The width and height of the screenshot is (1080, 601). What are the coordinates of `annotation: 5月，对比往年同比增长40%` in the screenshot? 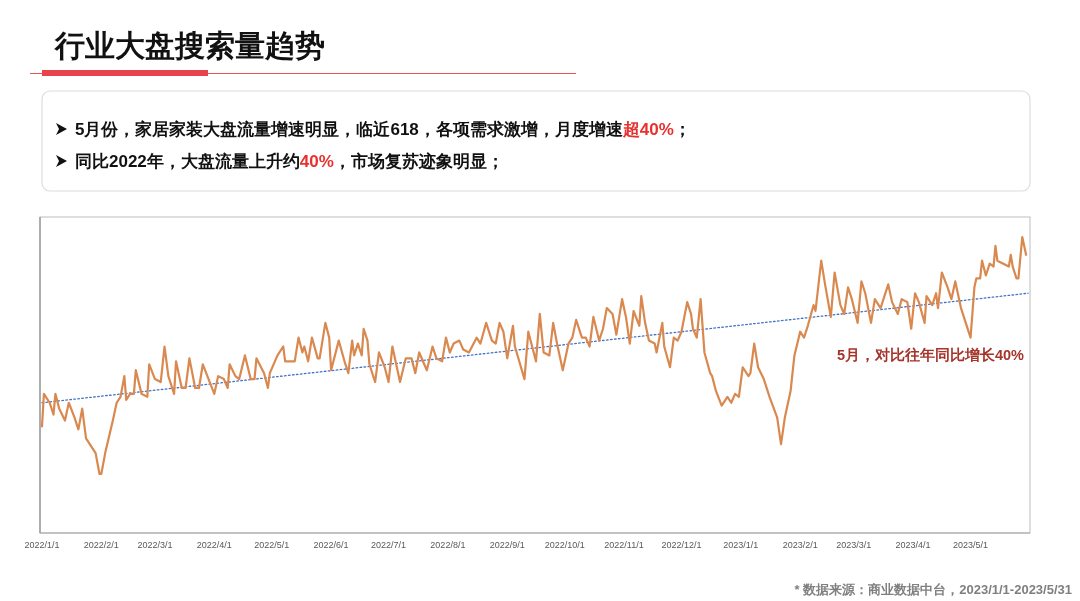 It's located at (930, 355).